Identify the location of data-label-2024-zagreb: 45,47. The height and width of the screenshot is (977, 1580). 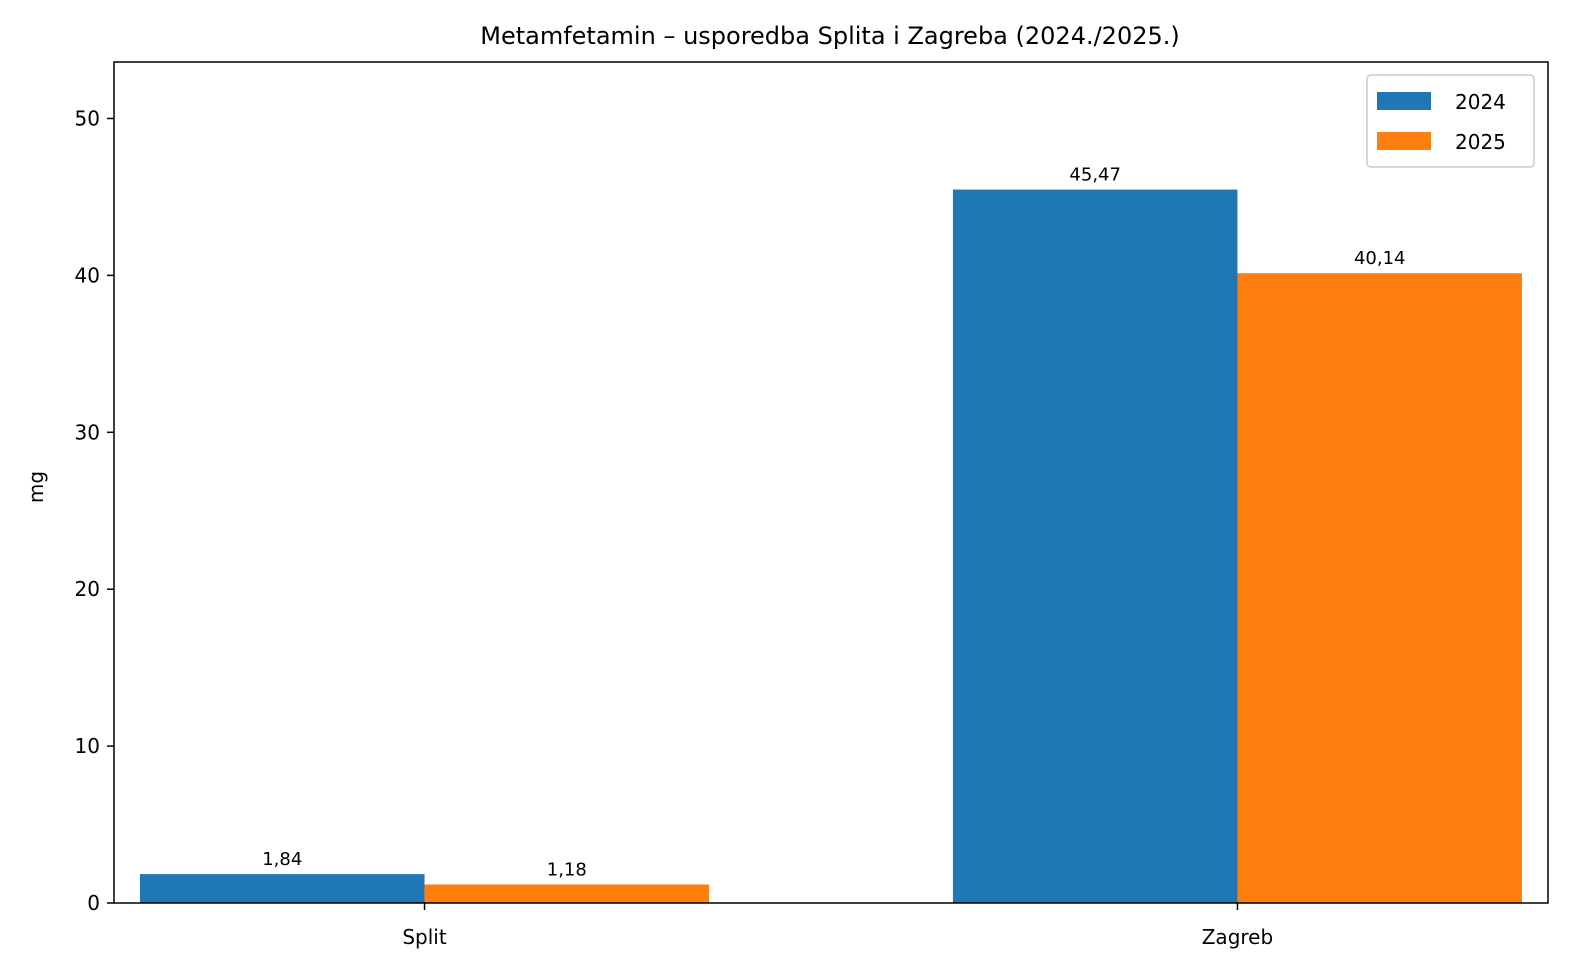
(1095, 175).